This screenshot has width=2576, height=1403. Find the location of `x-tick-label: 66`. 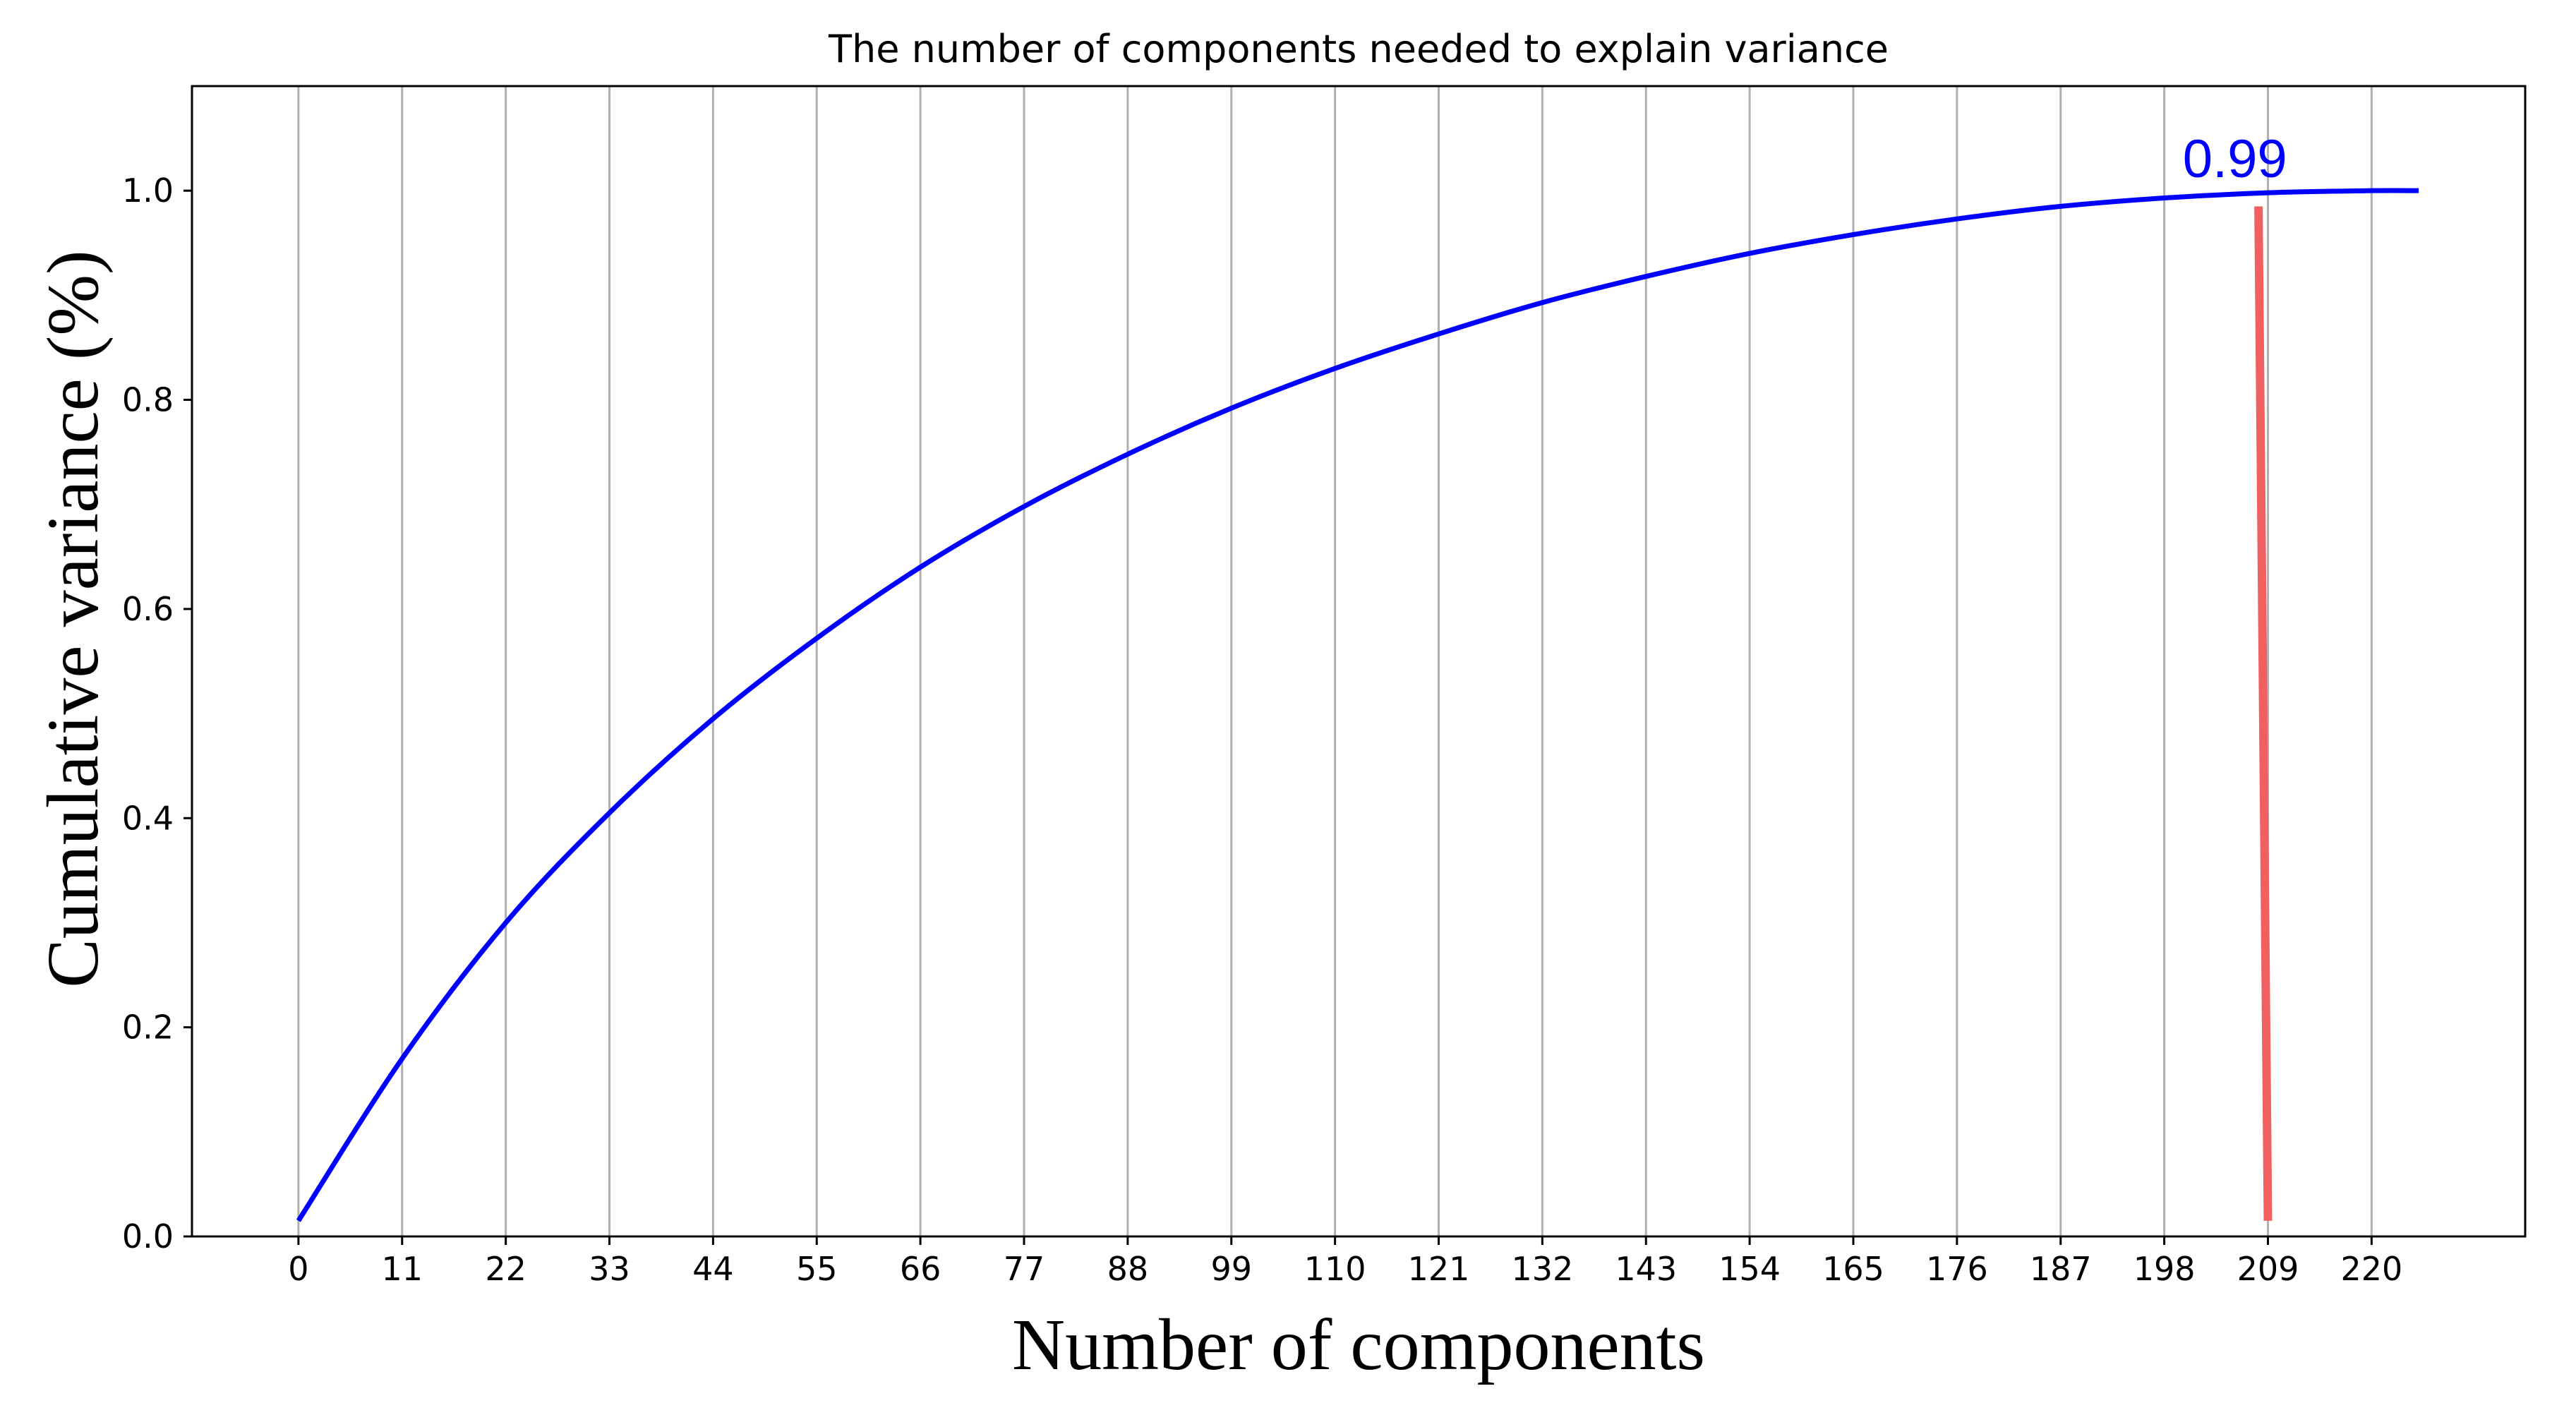

x-tick-label: 66 is located at coordinates (920, 1269).